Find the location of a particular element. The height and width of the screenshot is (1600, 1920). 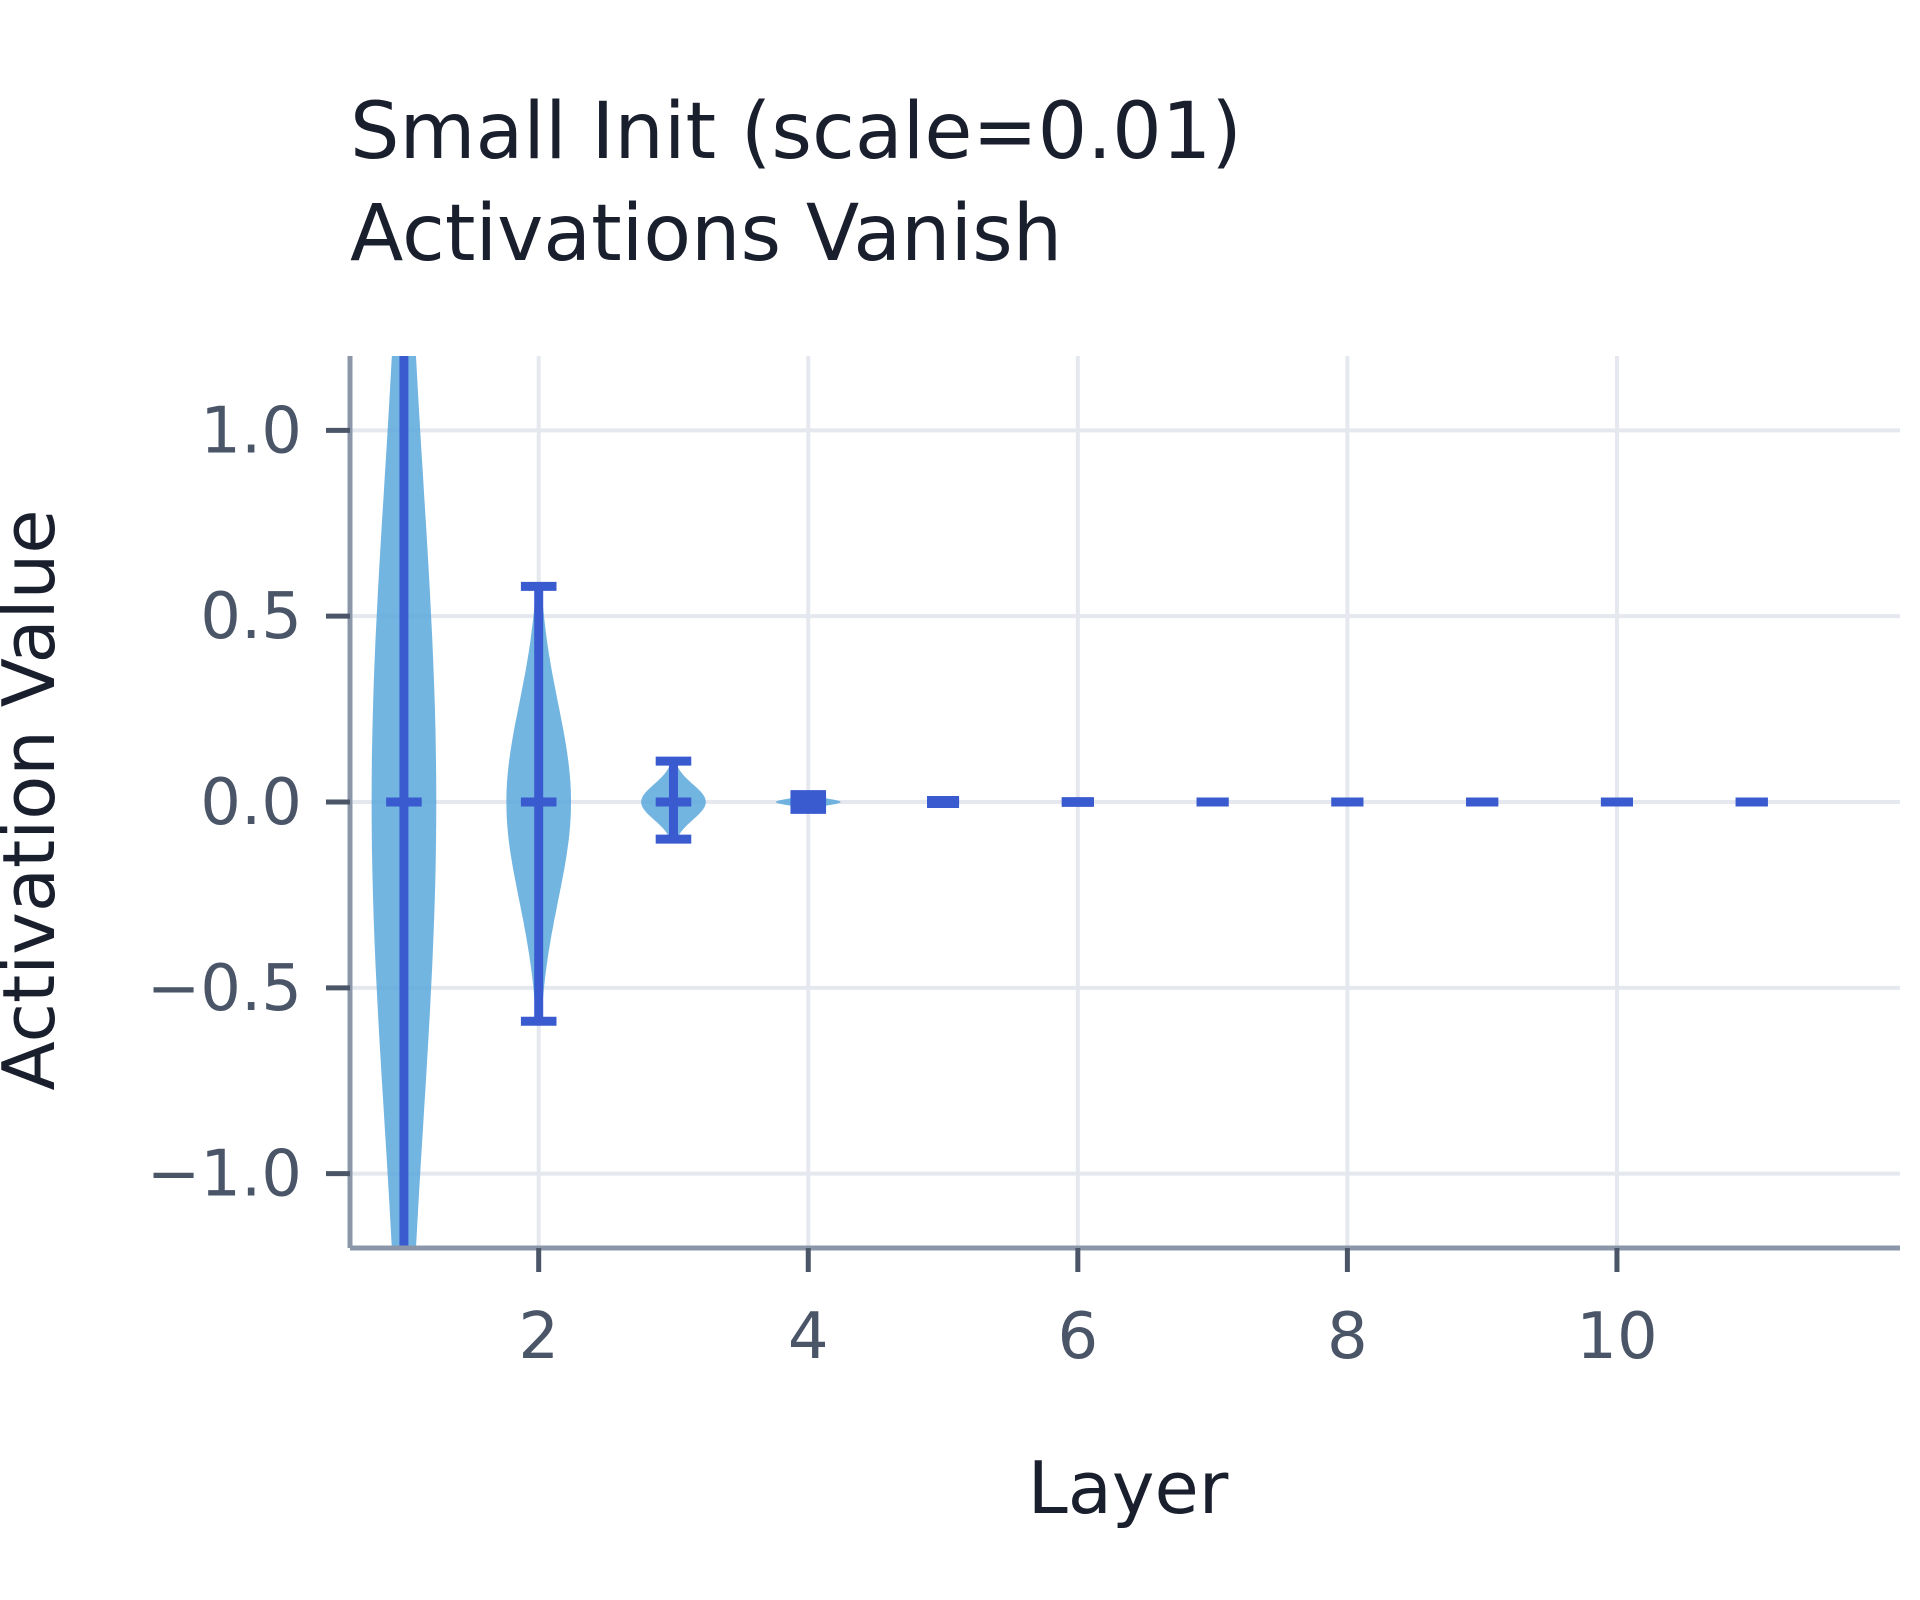

chart-title-line-1: Small Init (scale=0.01) is located at coordinates (796, 132).